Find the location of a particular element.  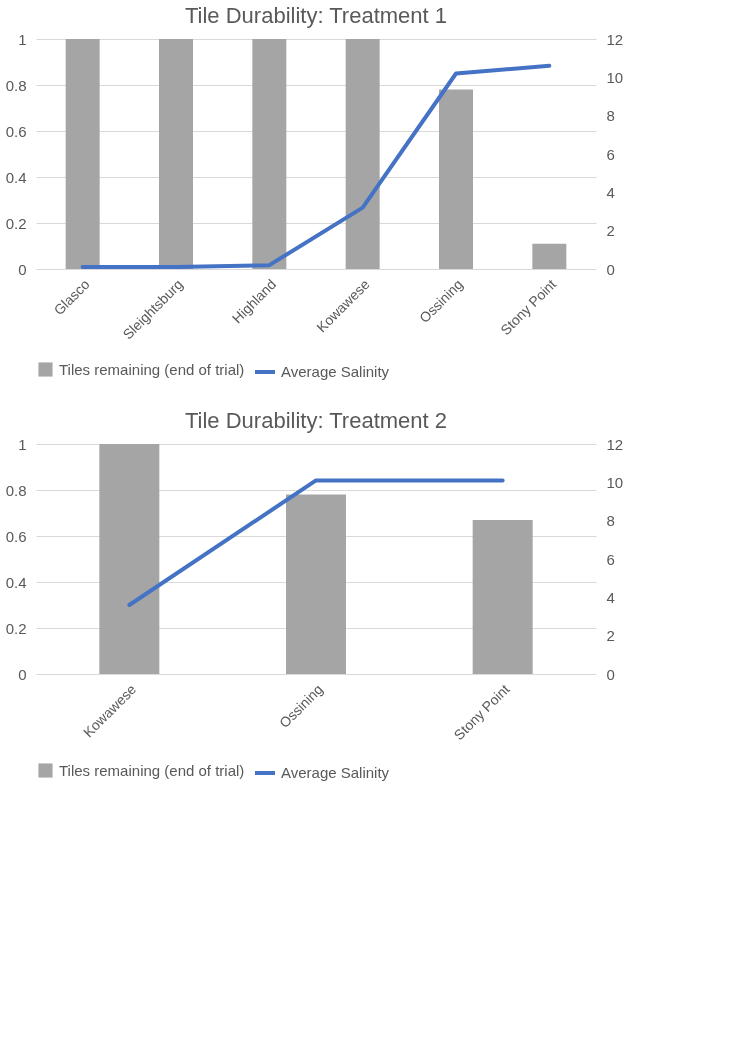

chart-title: Tile Durability: Treatment 2 is located at coordinates (316, 420).